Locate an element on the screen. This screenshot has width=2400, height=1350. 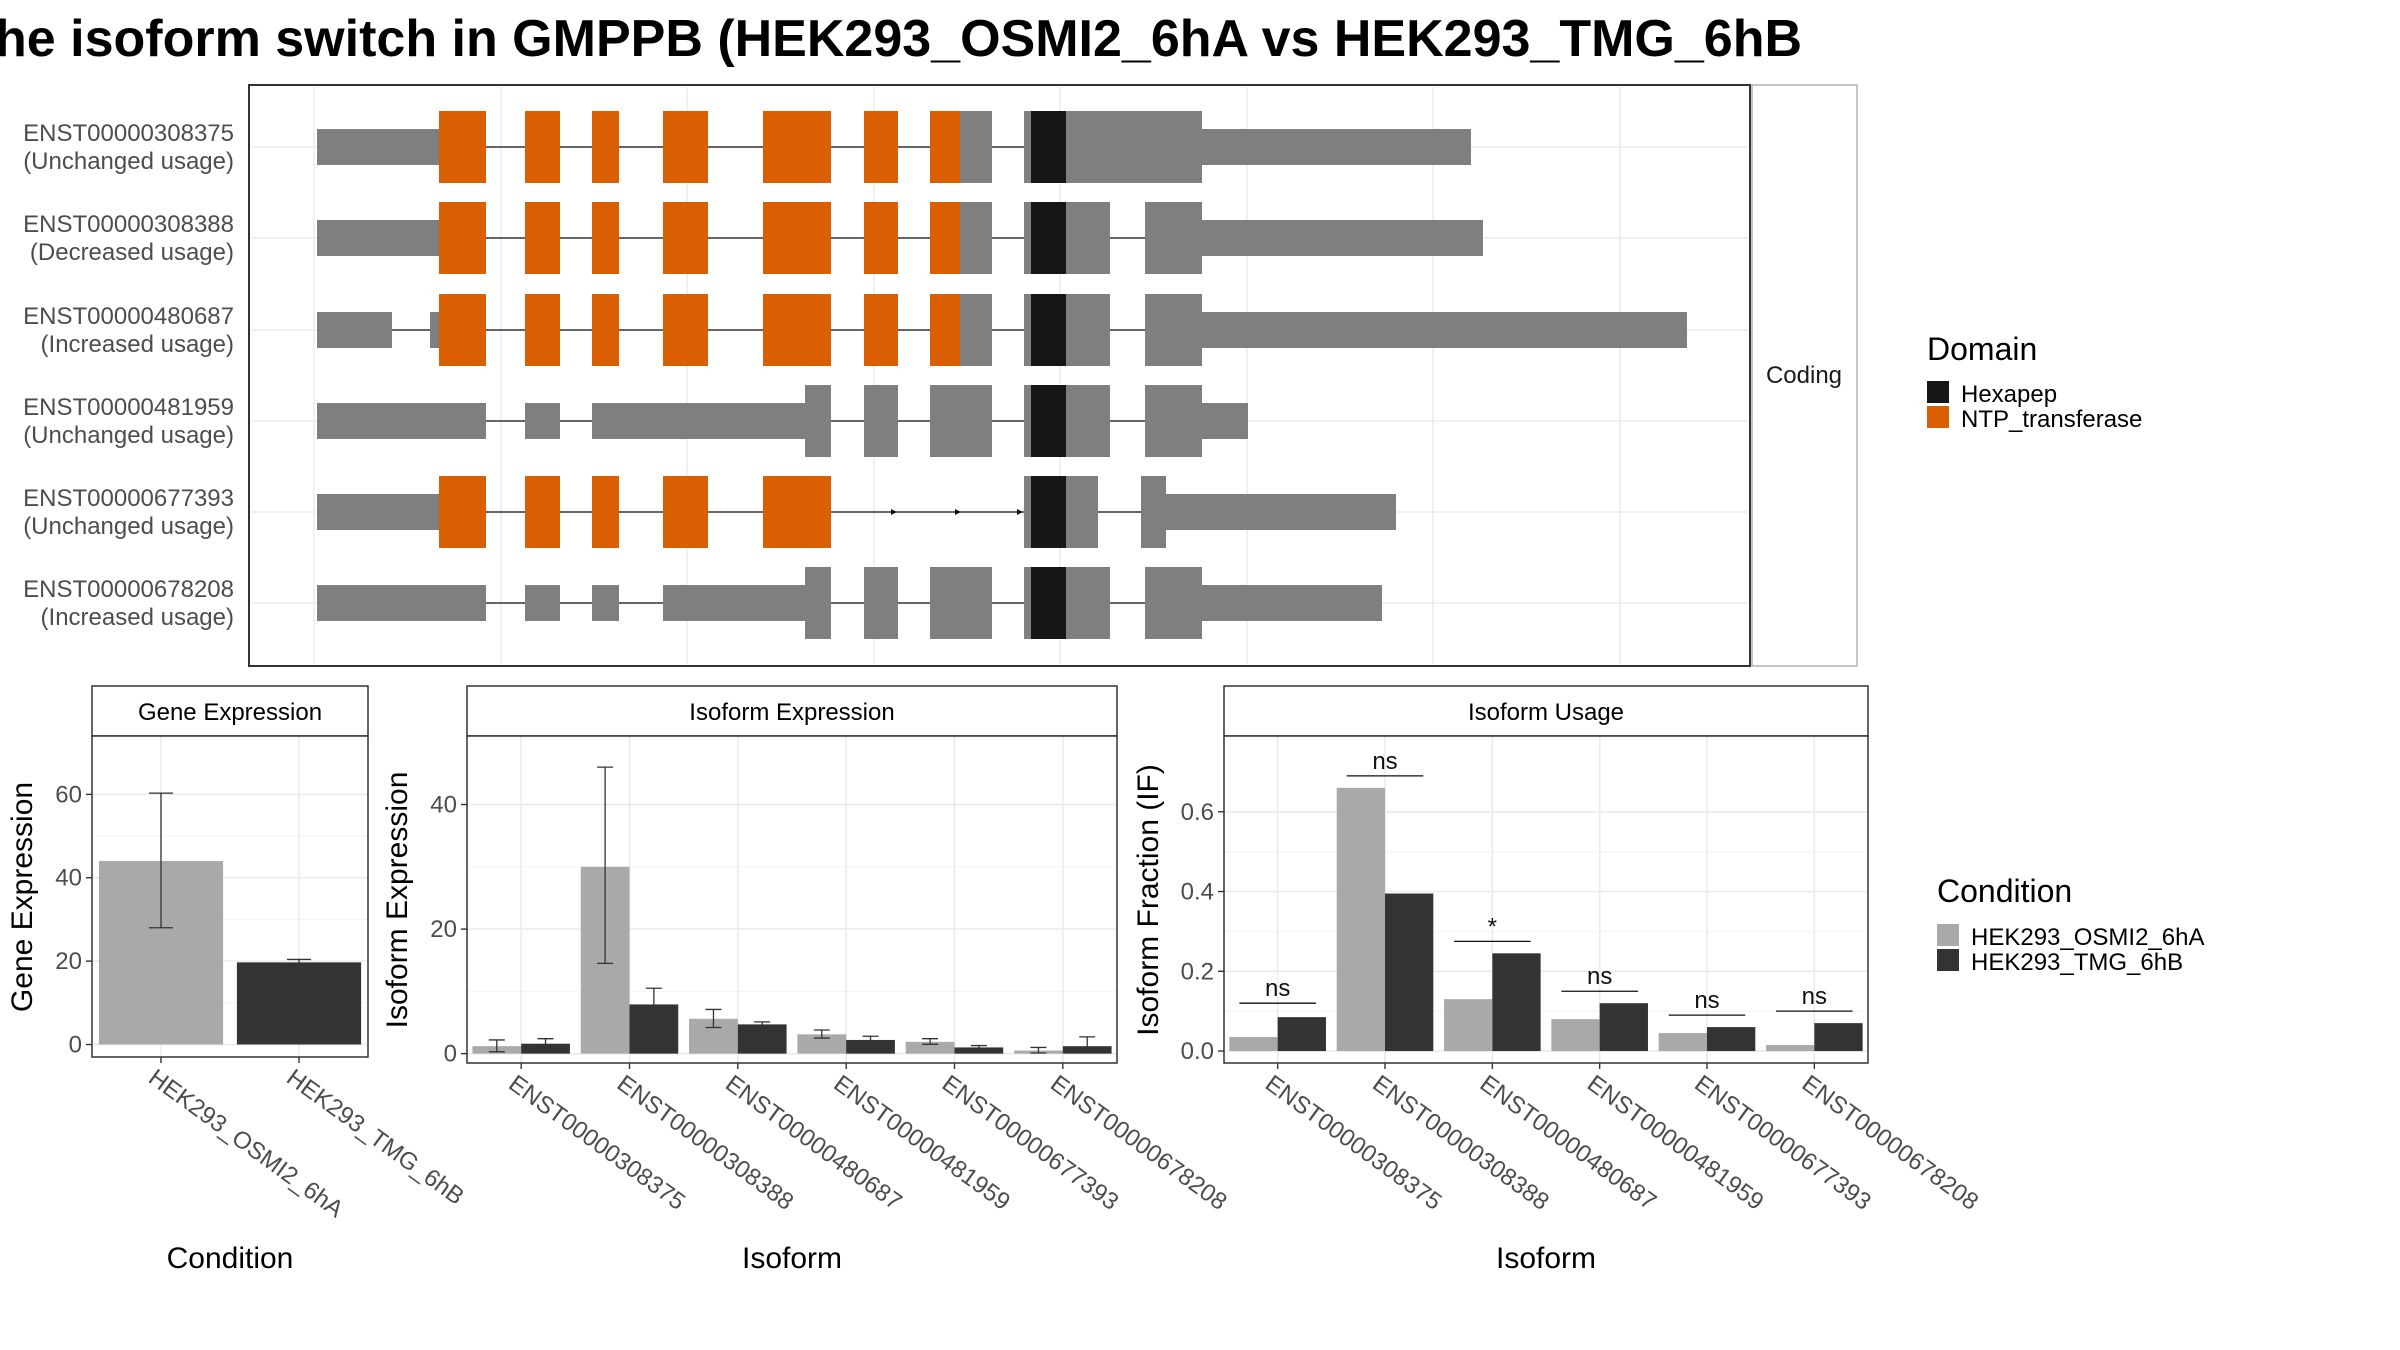
isoform-expression-plot-area is located at coordinates (792, 899).